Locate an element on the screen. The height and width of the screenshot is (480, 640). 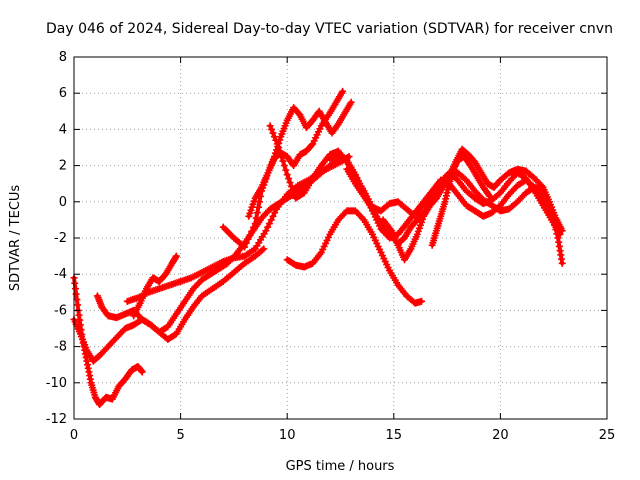
x-tick-label: 15 is located at coordinates (394, 435).